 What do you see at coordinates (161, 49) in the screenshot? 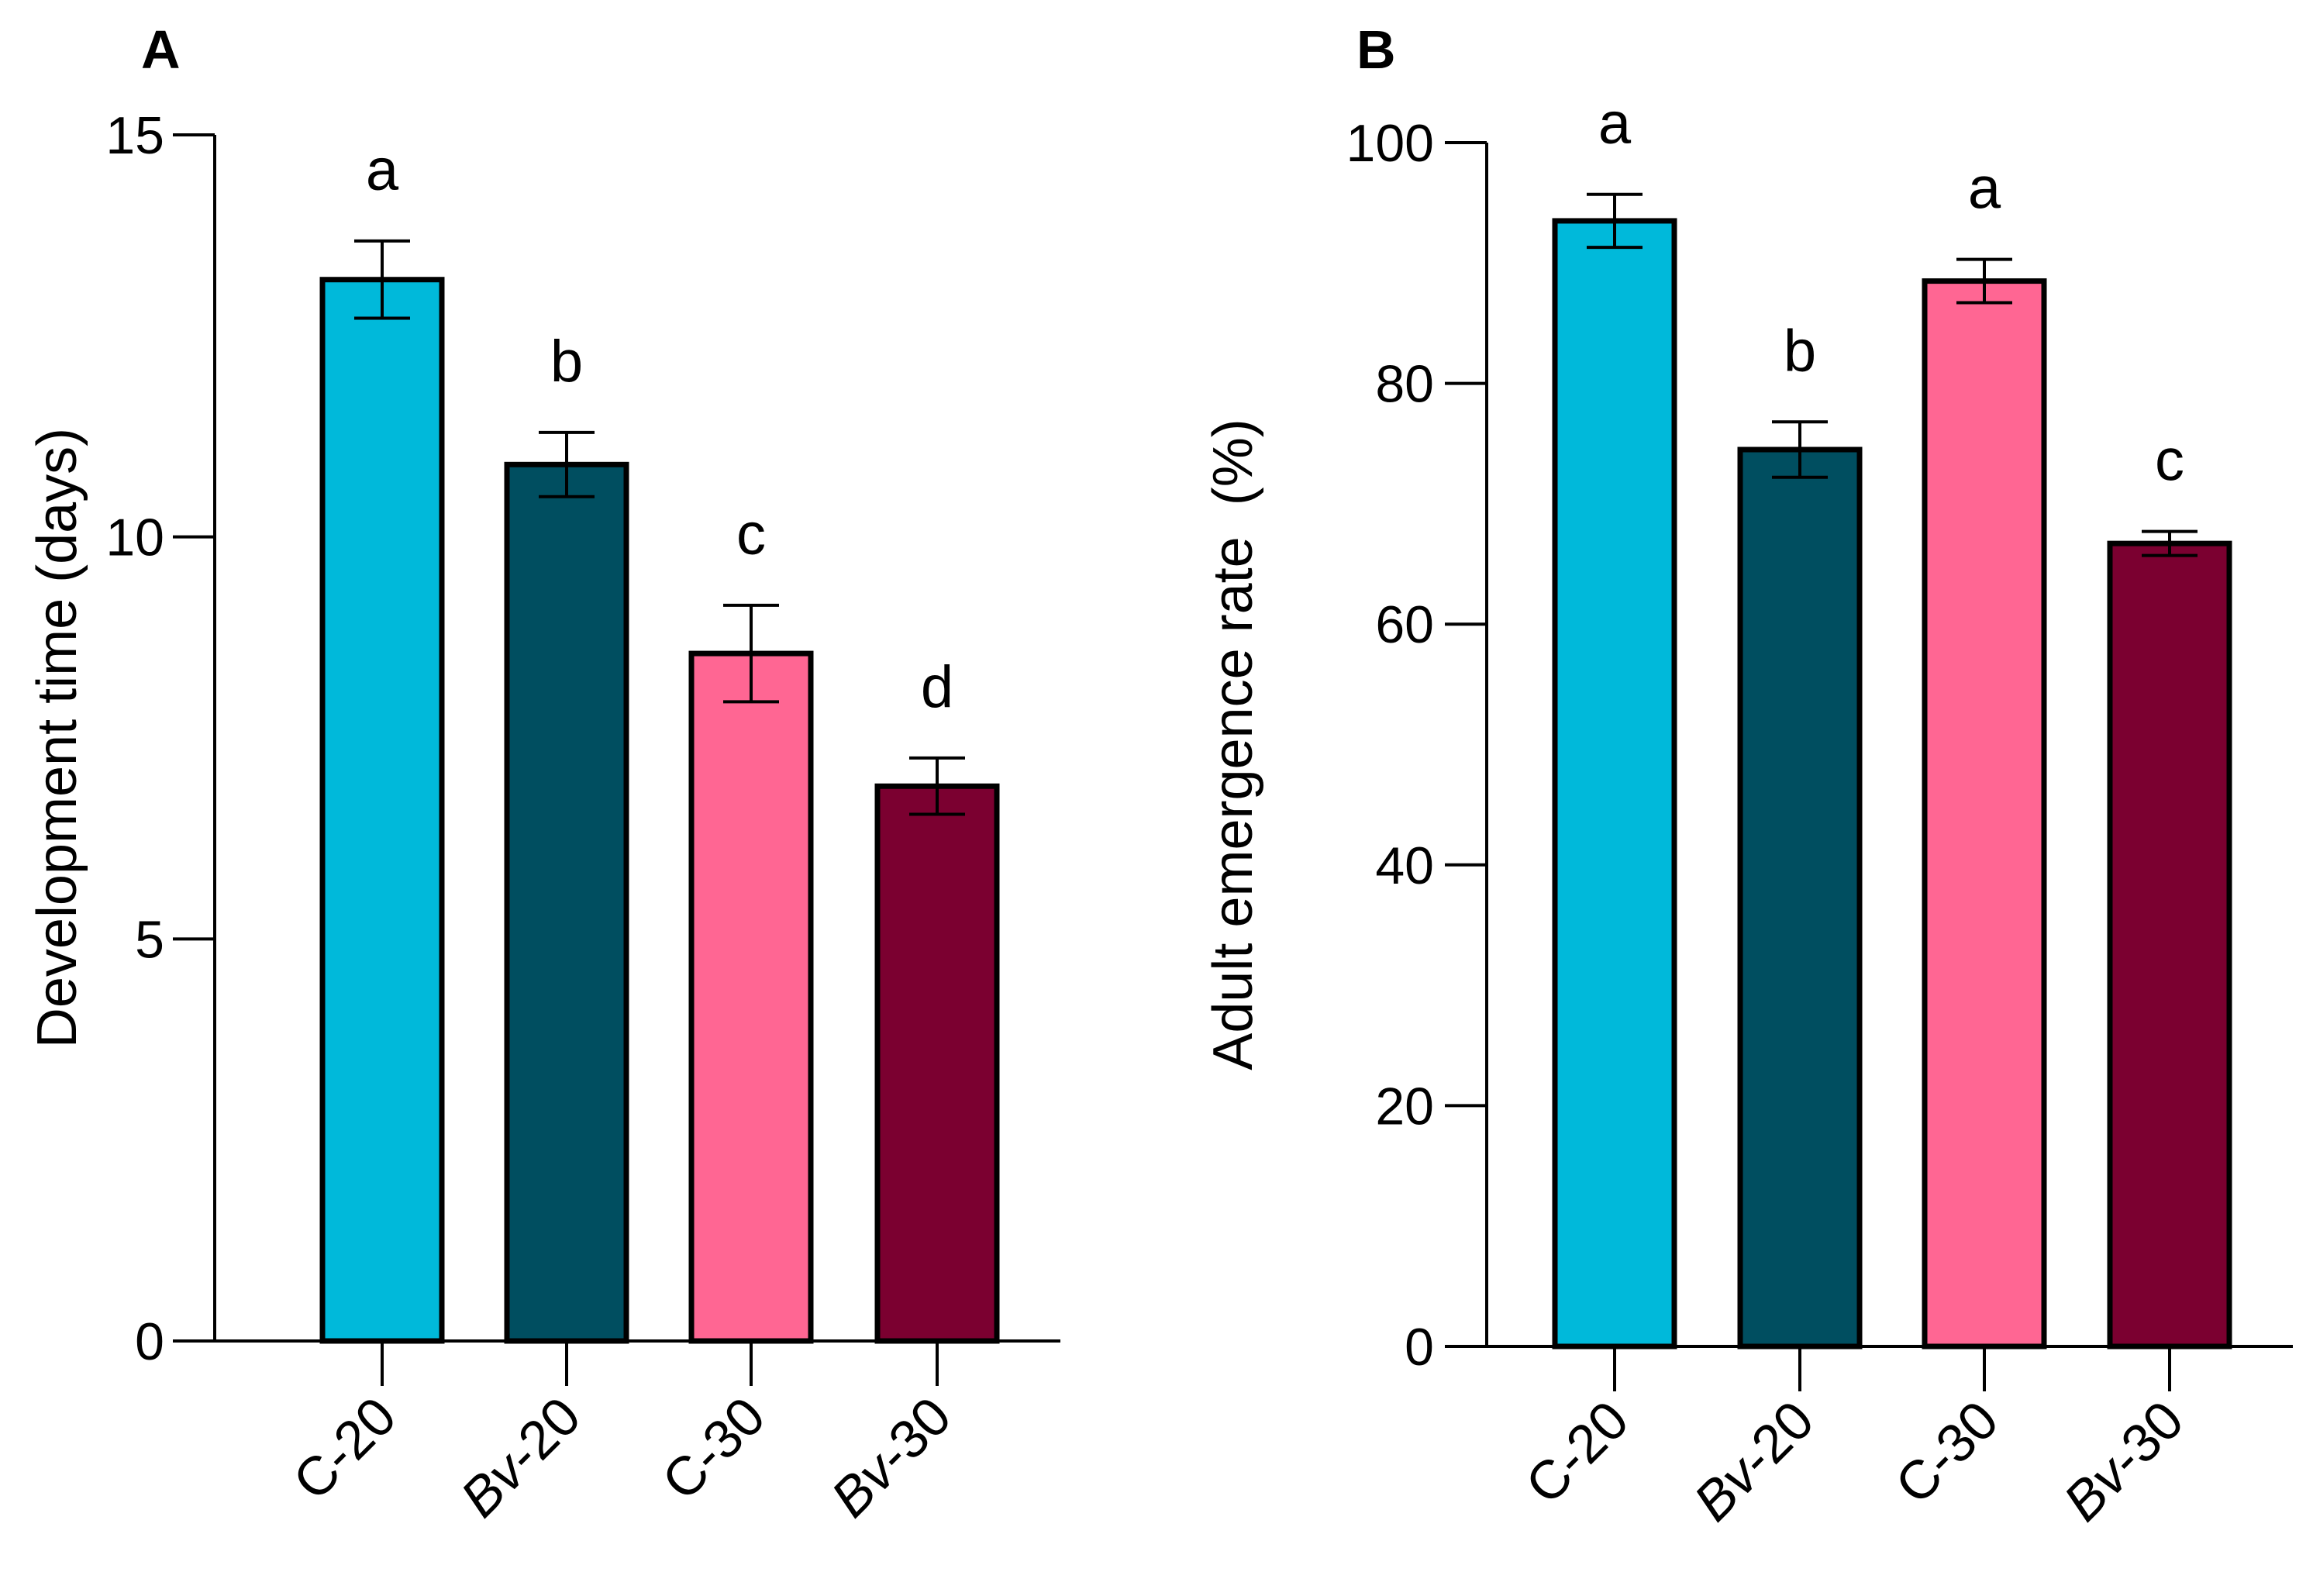
I see `panel-label: A` at bounding box center [161, 49].